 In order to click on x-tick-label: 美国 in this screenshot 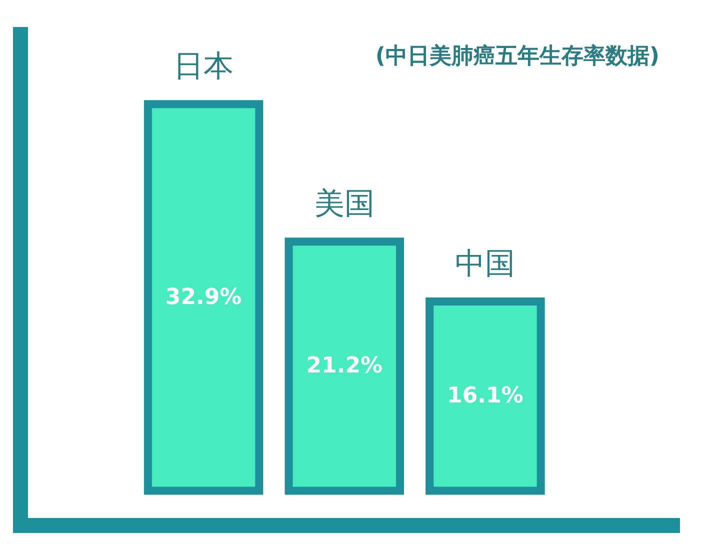, I will do `click(344, 204)`.